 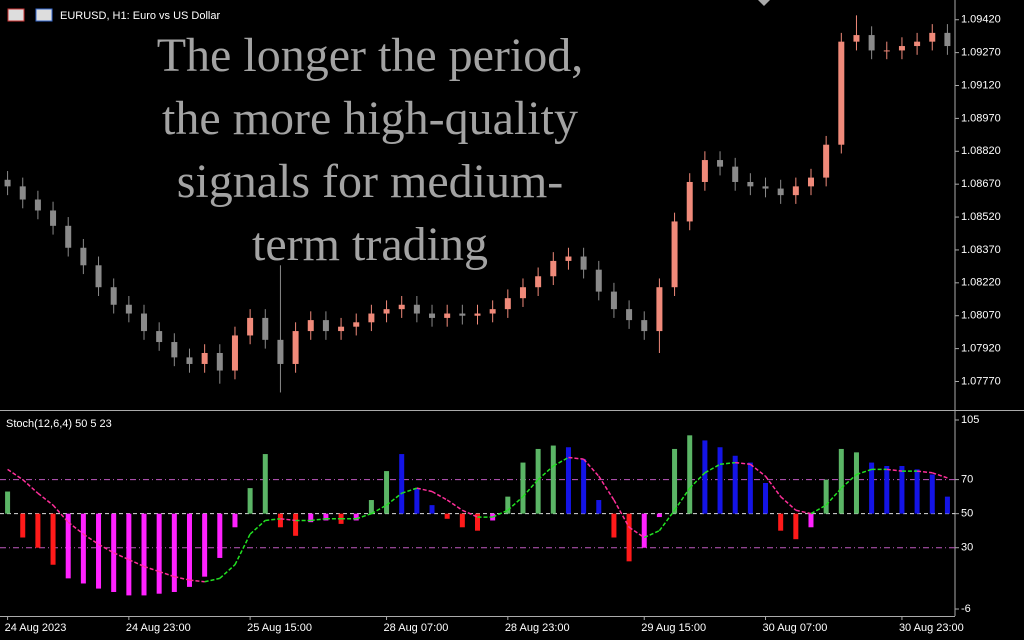 I want to click on symbol-icons, so click(x=30, y=15).